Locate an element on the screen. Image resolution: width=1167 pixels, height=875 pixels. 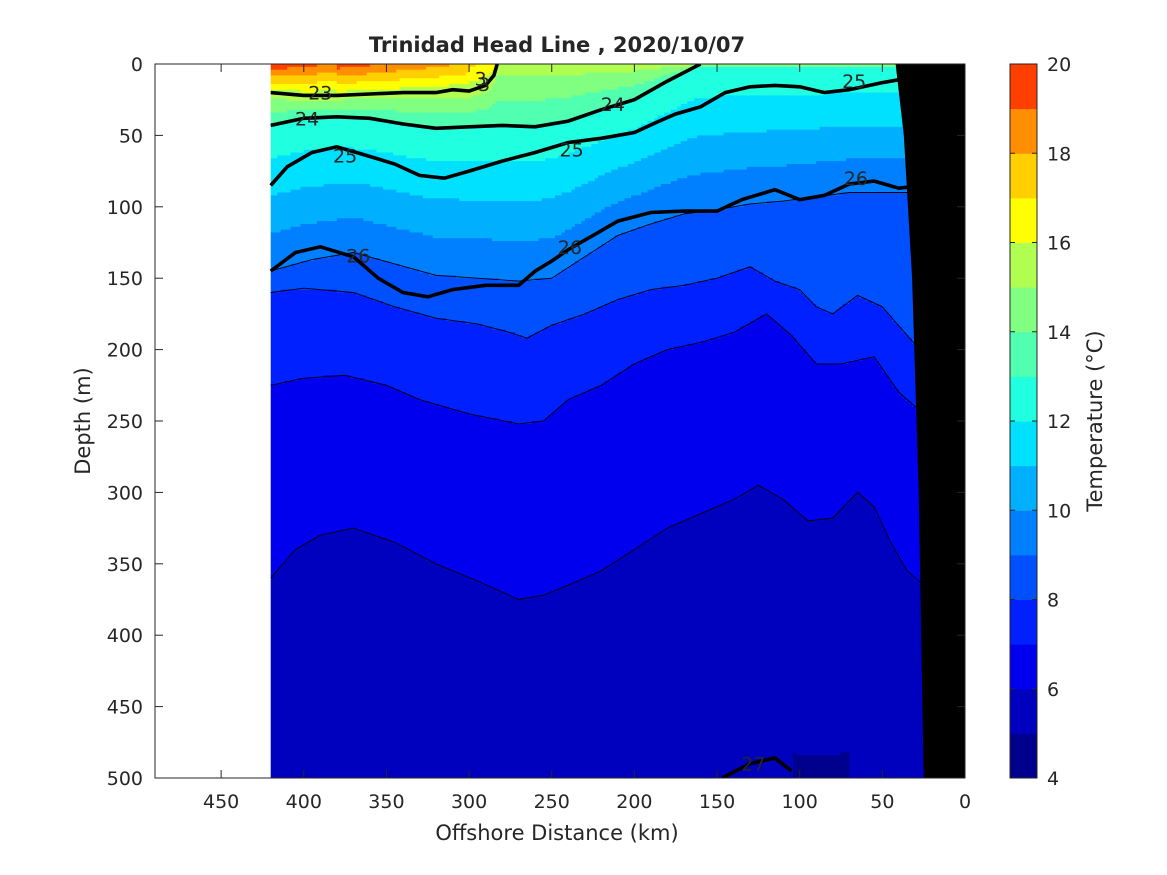
y-tick-label: 300 is located at coordinates (125, 493).